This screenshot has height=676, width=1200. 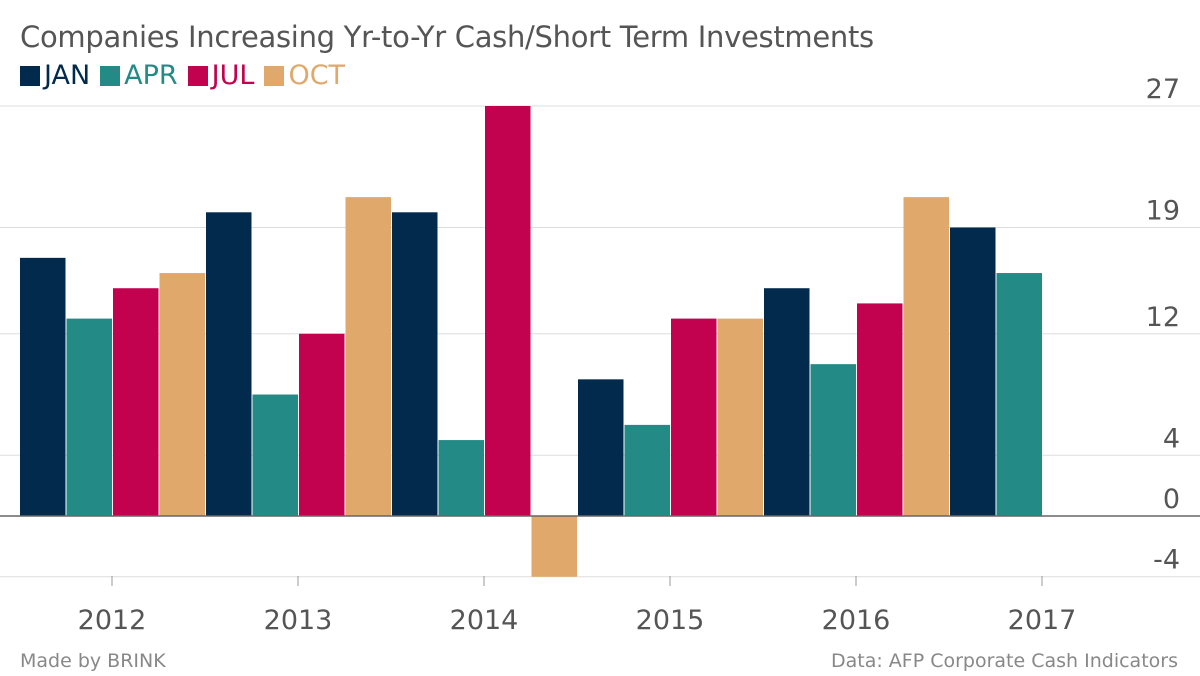 What do you see at coordinates (298, 620) in the screenshot?
I see `x-tick-label: 2013` at bounding box center [298, 620].